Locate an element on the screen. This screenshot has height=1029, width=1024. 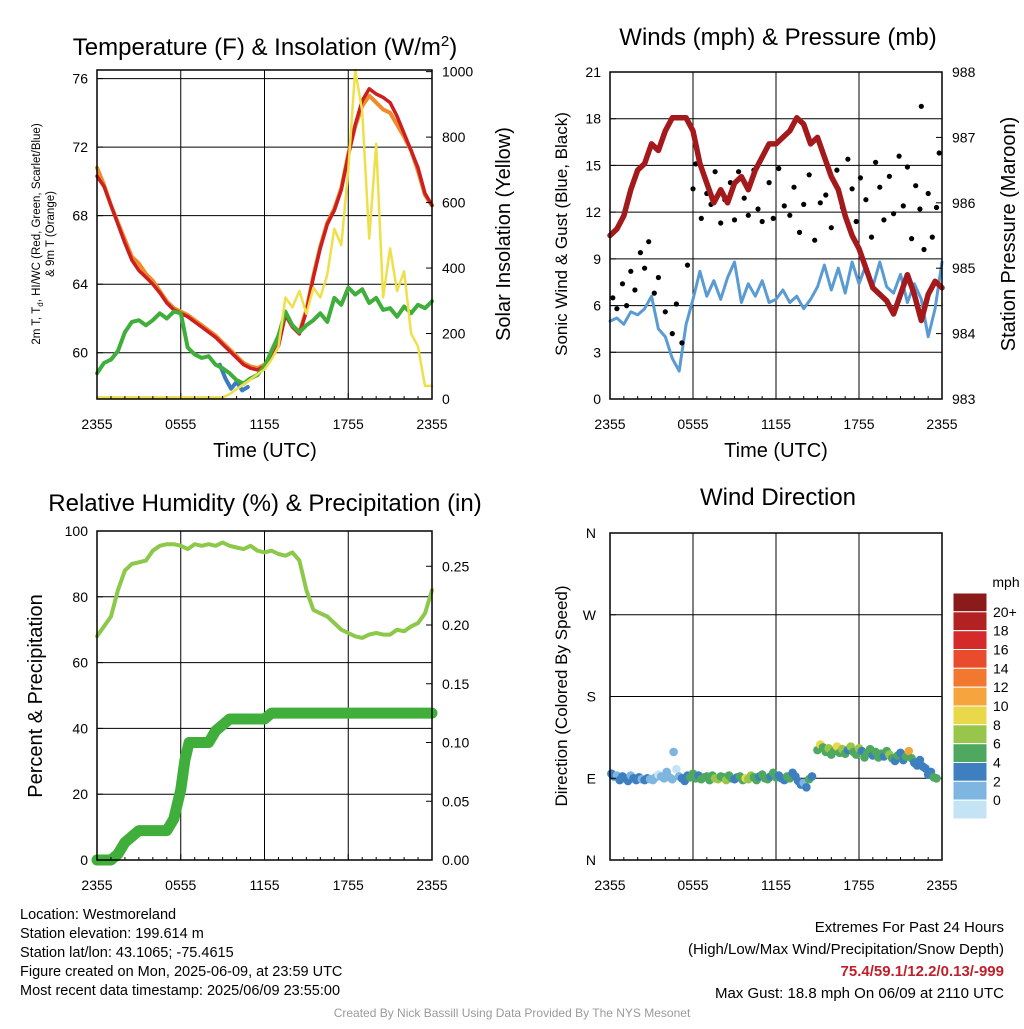
pressure-right-tick-label: 984 is located at coordinates (964, 334).